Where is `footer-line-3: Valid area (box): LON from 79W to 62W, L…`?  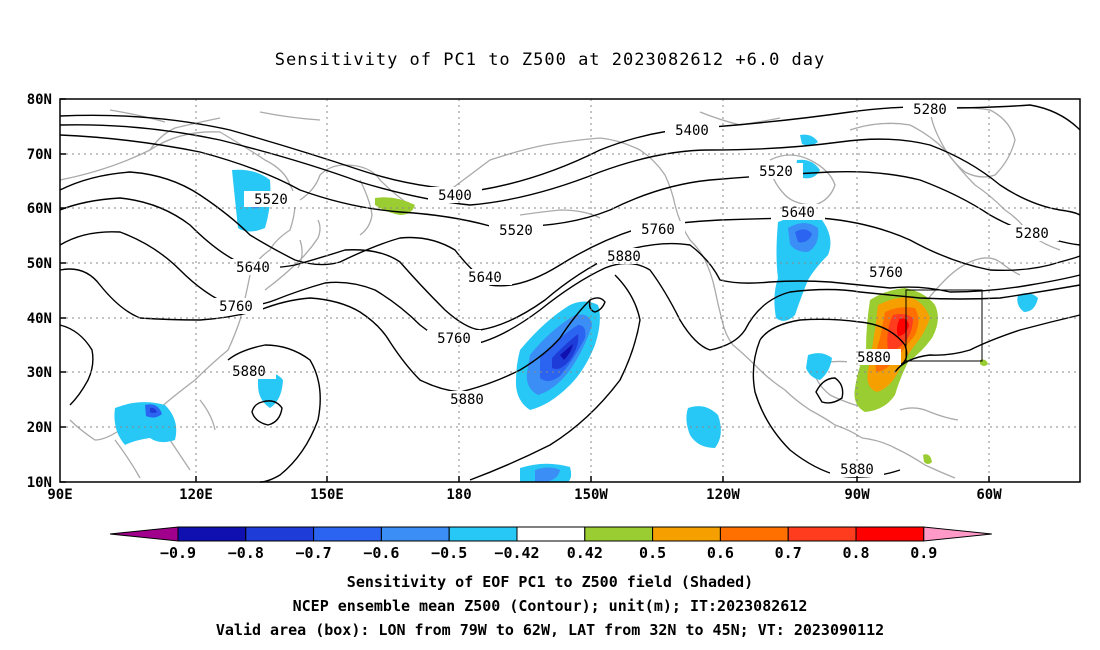 footer-line-3: Valid area (box): LON from 79W to 62W, L… is located at coordinates (550, 630).